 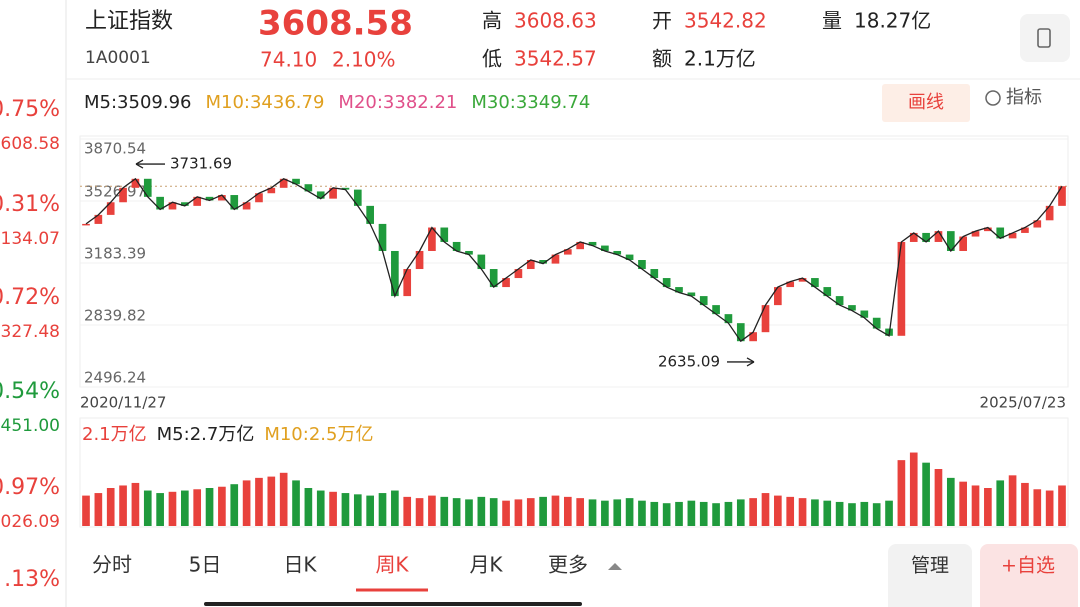 What do you see at coordinates (206, 434) in the screenshot?
I see `volume-label: M5:2.7万亿` at bounding box center [206, 434].